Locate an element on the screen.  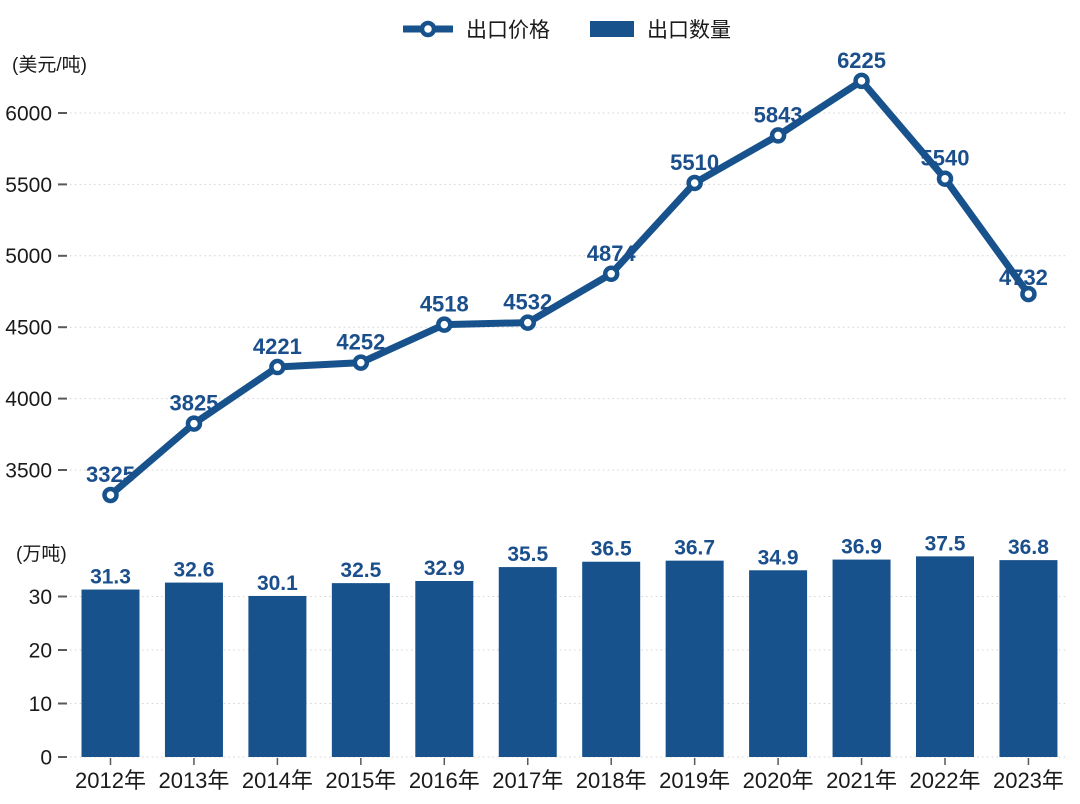
bar-2017年 is located at coordinates (527, 662).